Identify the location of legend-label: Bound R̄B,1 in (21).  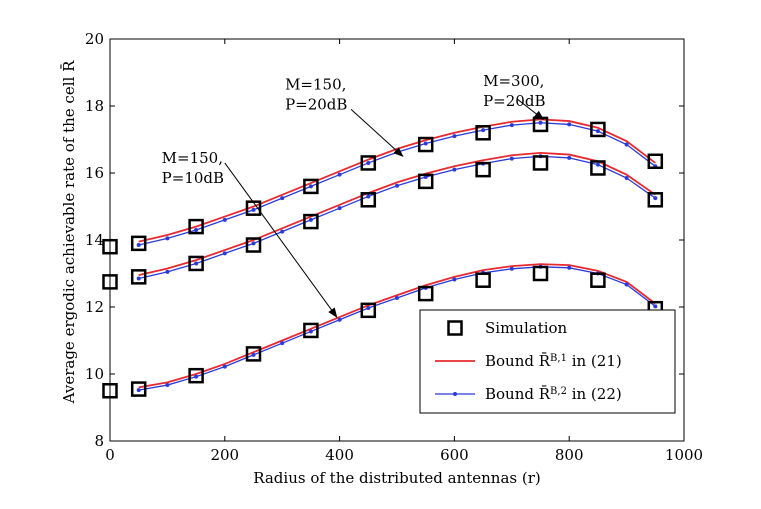
(553, 361).